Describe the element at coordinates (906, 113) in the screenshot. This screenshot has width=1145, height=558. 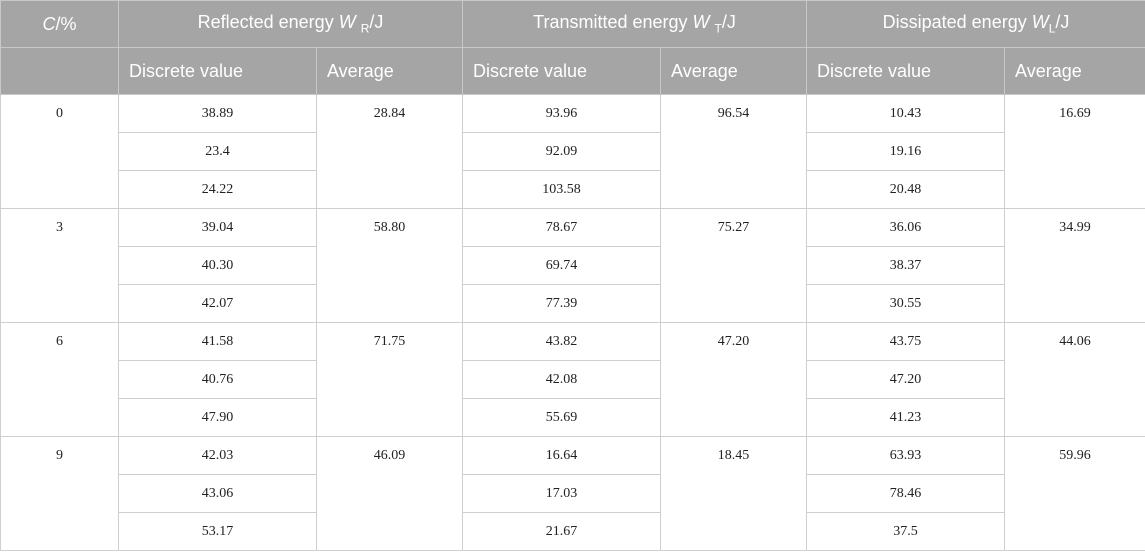
I see `discrete-value: 10.43` at that location.